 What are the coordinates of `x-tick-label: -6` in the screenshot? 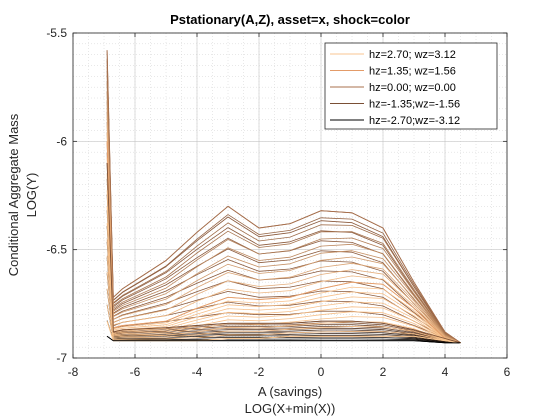 It's located at (135, 372).